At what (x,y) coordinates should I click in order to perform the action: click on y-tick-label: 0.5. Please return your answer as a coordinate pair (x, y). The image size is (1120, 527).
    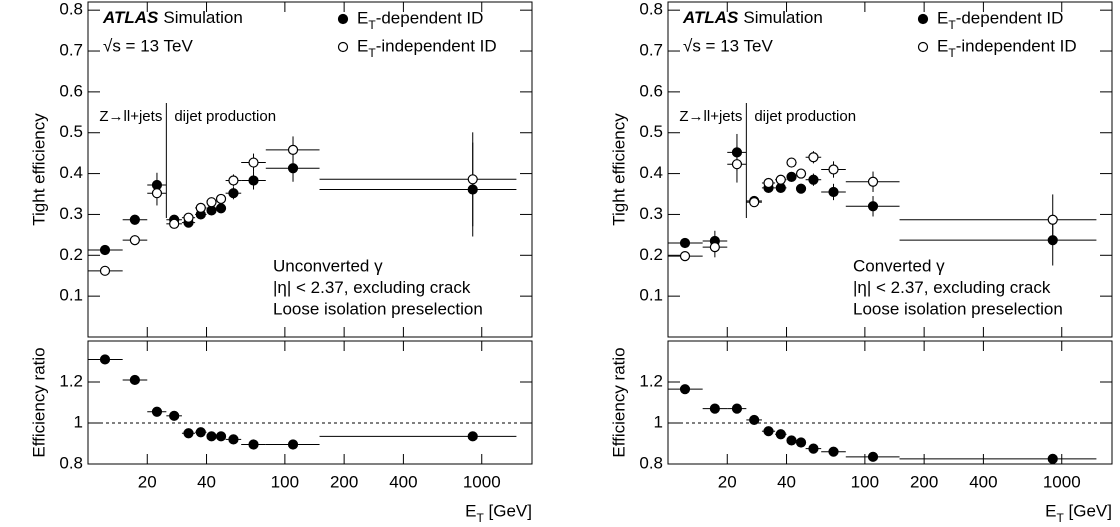
    Looking at the image, I should click on (71, 131).